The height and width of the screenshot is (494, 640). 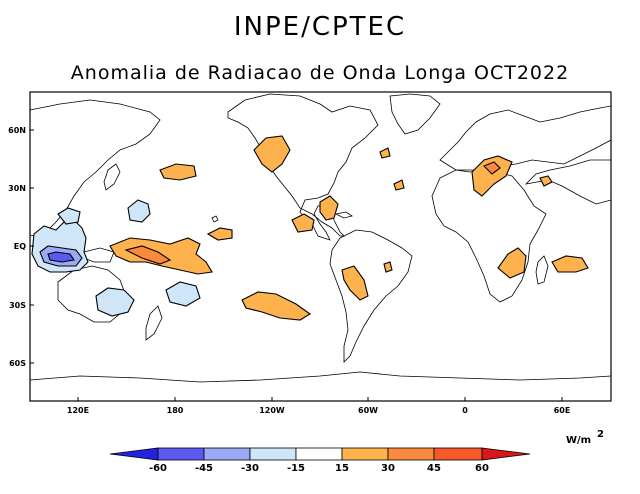 I want to click on colorbar-label: 45, so click(x=434, y=468).